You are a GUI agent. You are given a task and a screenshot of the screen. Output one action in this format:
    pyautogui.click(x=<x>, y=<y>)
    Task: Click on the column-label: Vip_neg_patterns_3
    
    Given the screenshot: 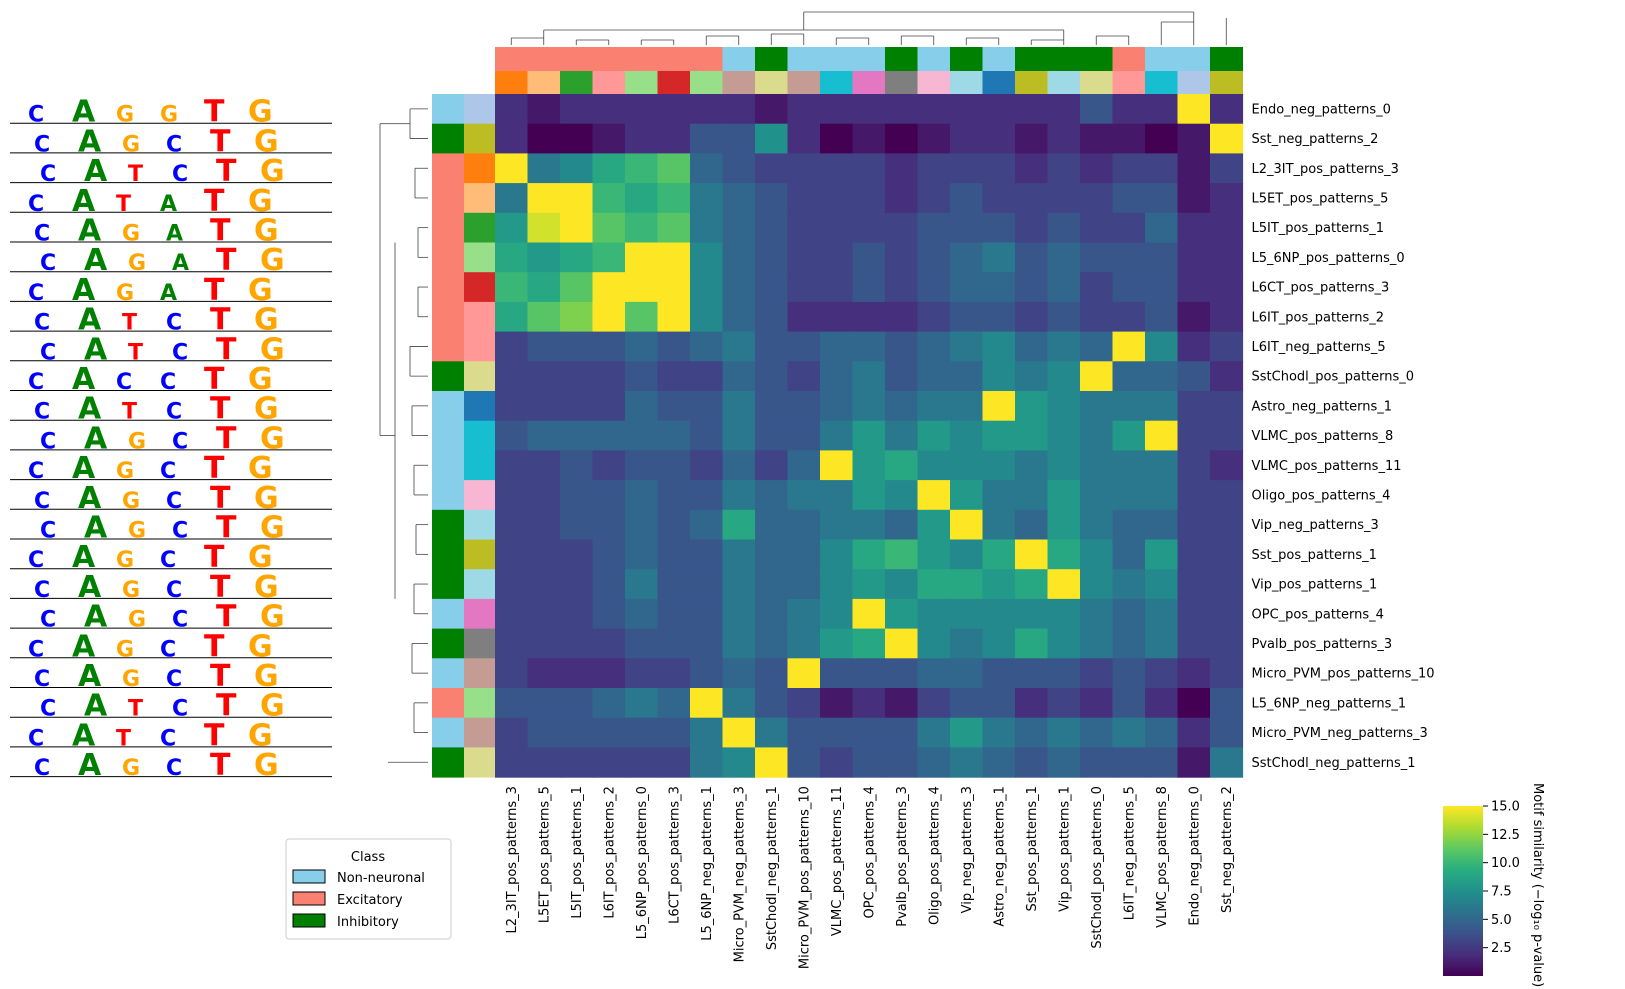 What is the action you would take?
    pyautogui.click(x=967, y=849)
    